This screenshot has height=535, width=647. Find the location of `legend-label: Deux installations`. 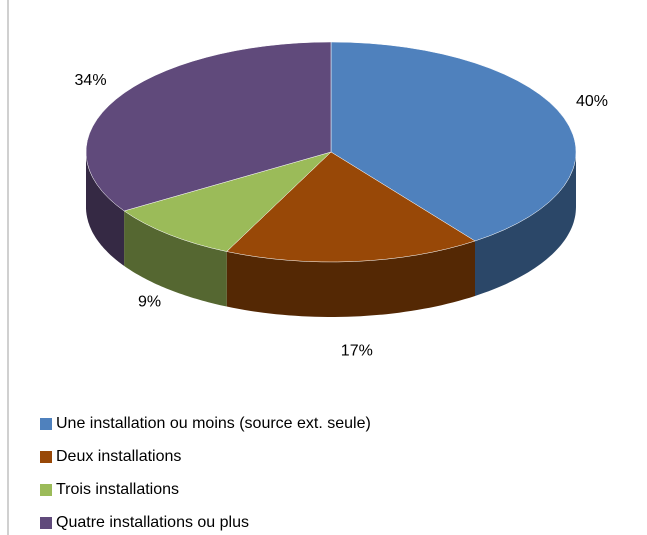

legend-label: Deux installations is located at coordinates (118, 456).